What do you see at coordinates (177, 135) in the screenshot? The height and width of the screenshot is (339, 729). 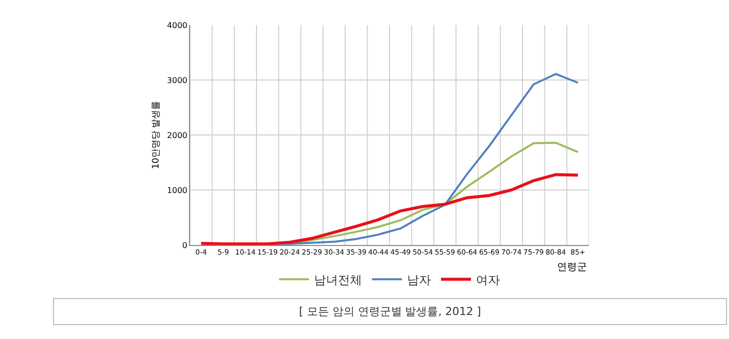 I see `y-tick-label: 2000` at bounding box center [177, 135].